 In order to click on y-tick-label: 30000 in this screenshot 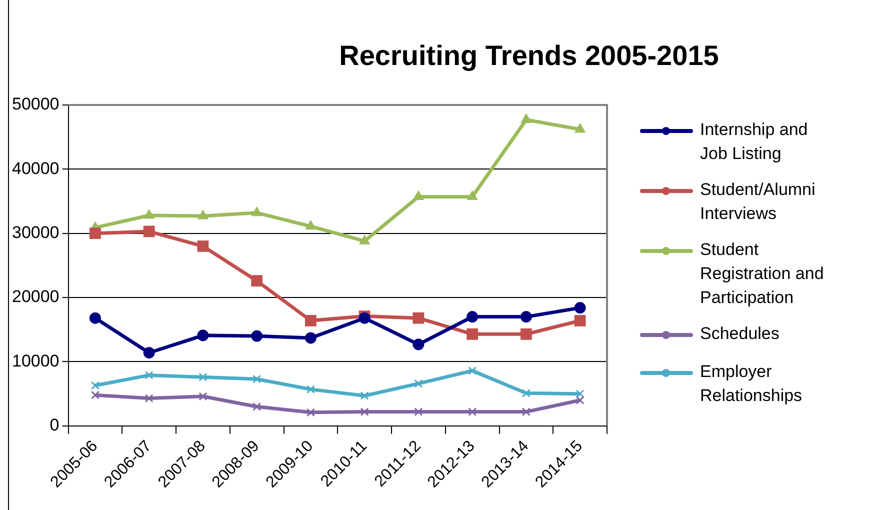, I will do `click(36, 232)`.